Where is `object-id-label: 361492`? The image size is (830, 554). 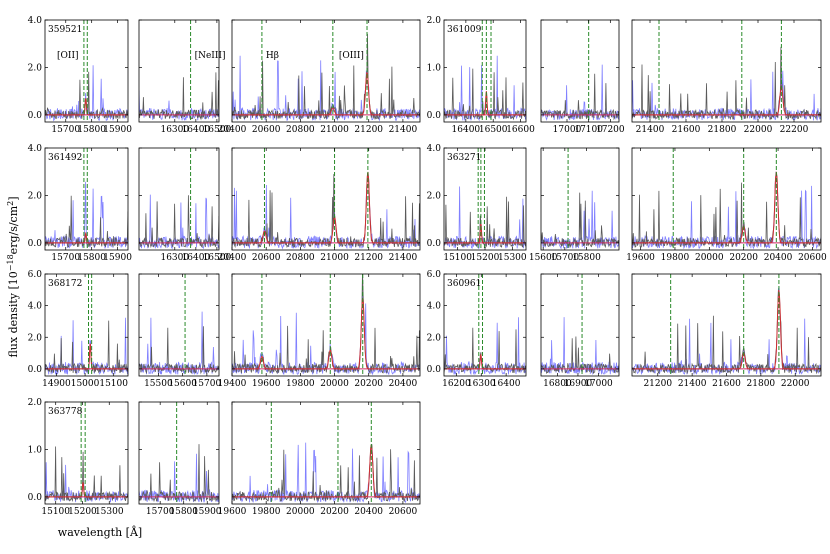 object-id-label: 361492 is located at coordinates (65, 158).